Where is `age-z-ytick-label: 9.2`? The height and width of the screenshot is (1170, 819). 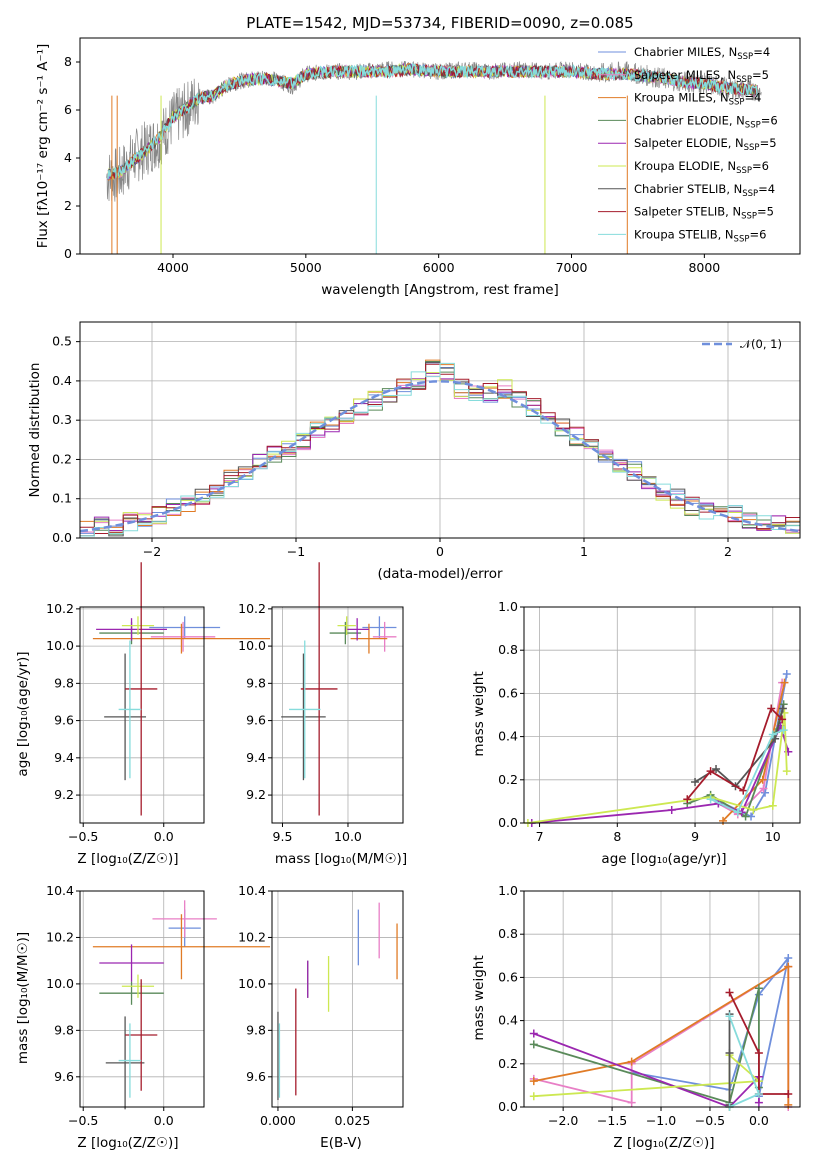
age-z-ytick-label: 9.2 is located at coordinates (64, 794).